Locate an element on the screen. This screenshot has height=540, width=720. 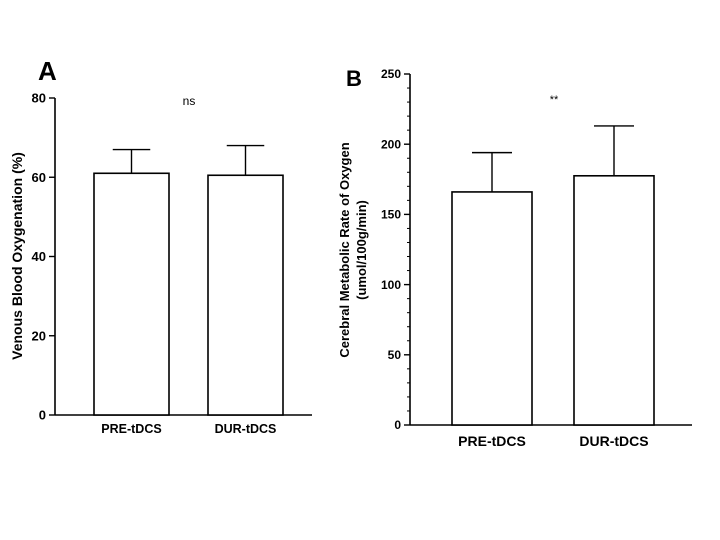
panel-a-y-tick-label: 20 is located at coordinates (39, 335).